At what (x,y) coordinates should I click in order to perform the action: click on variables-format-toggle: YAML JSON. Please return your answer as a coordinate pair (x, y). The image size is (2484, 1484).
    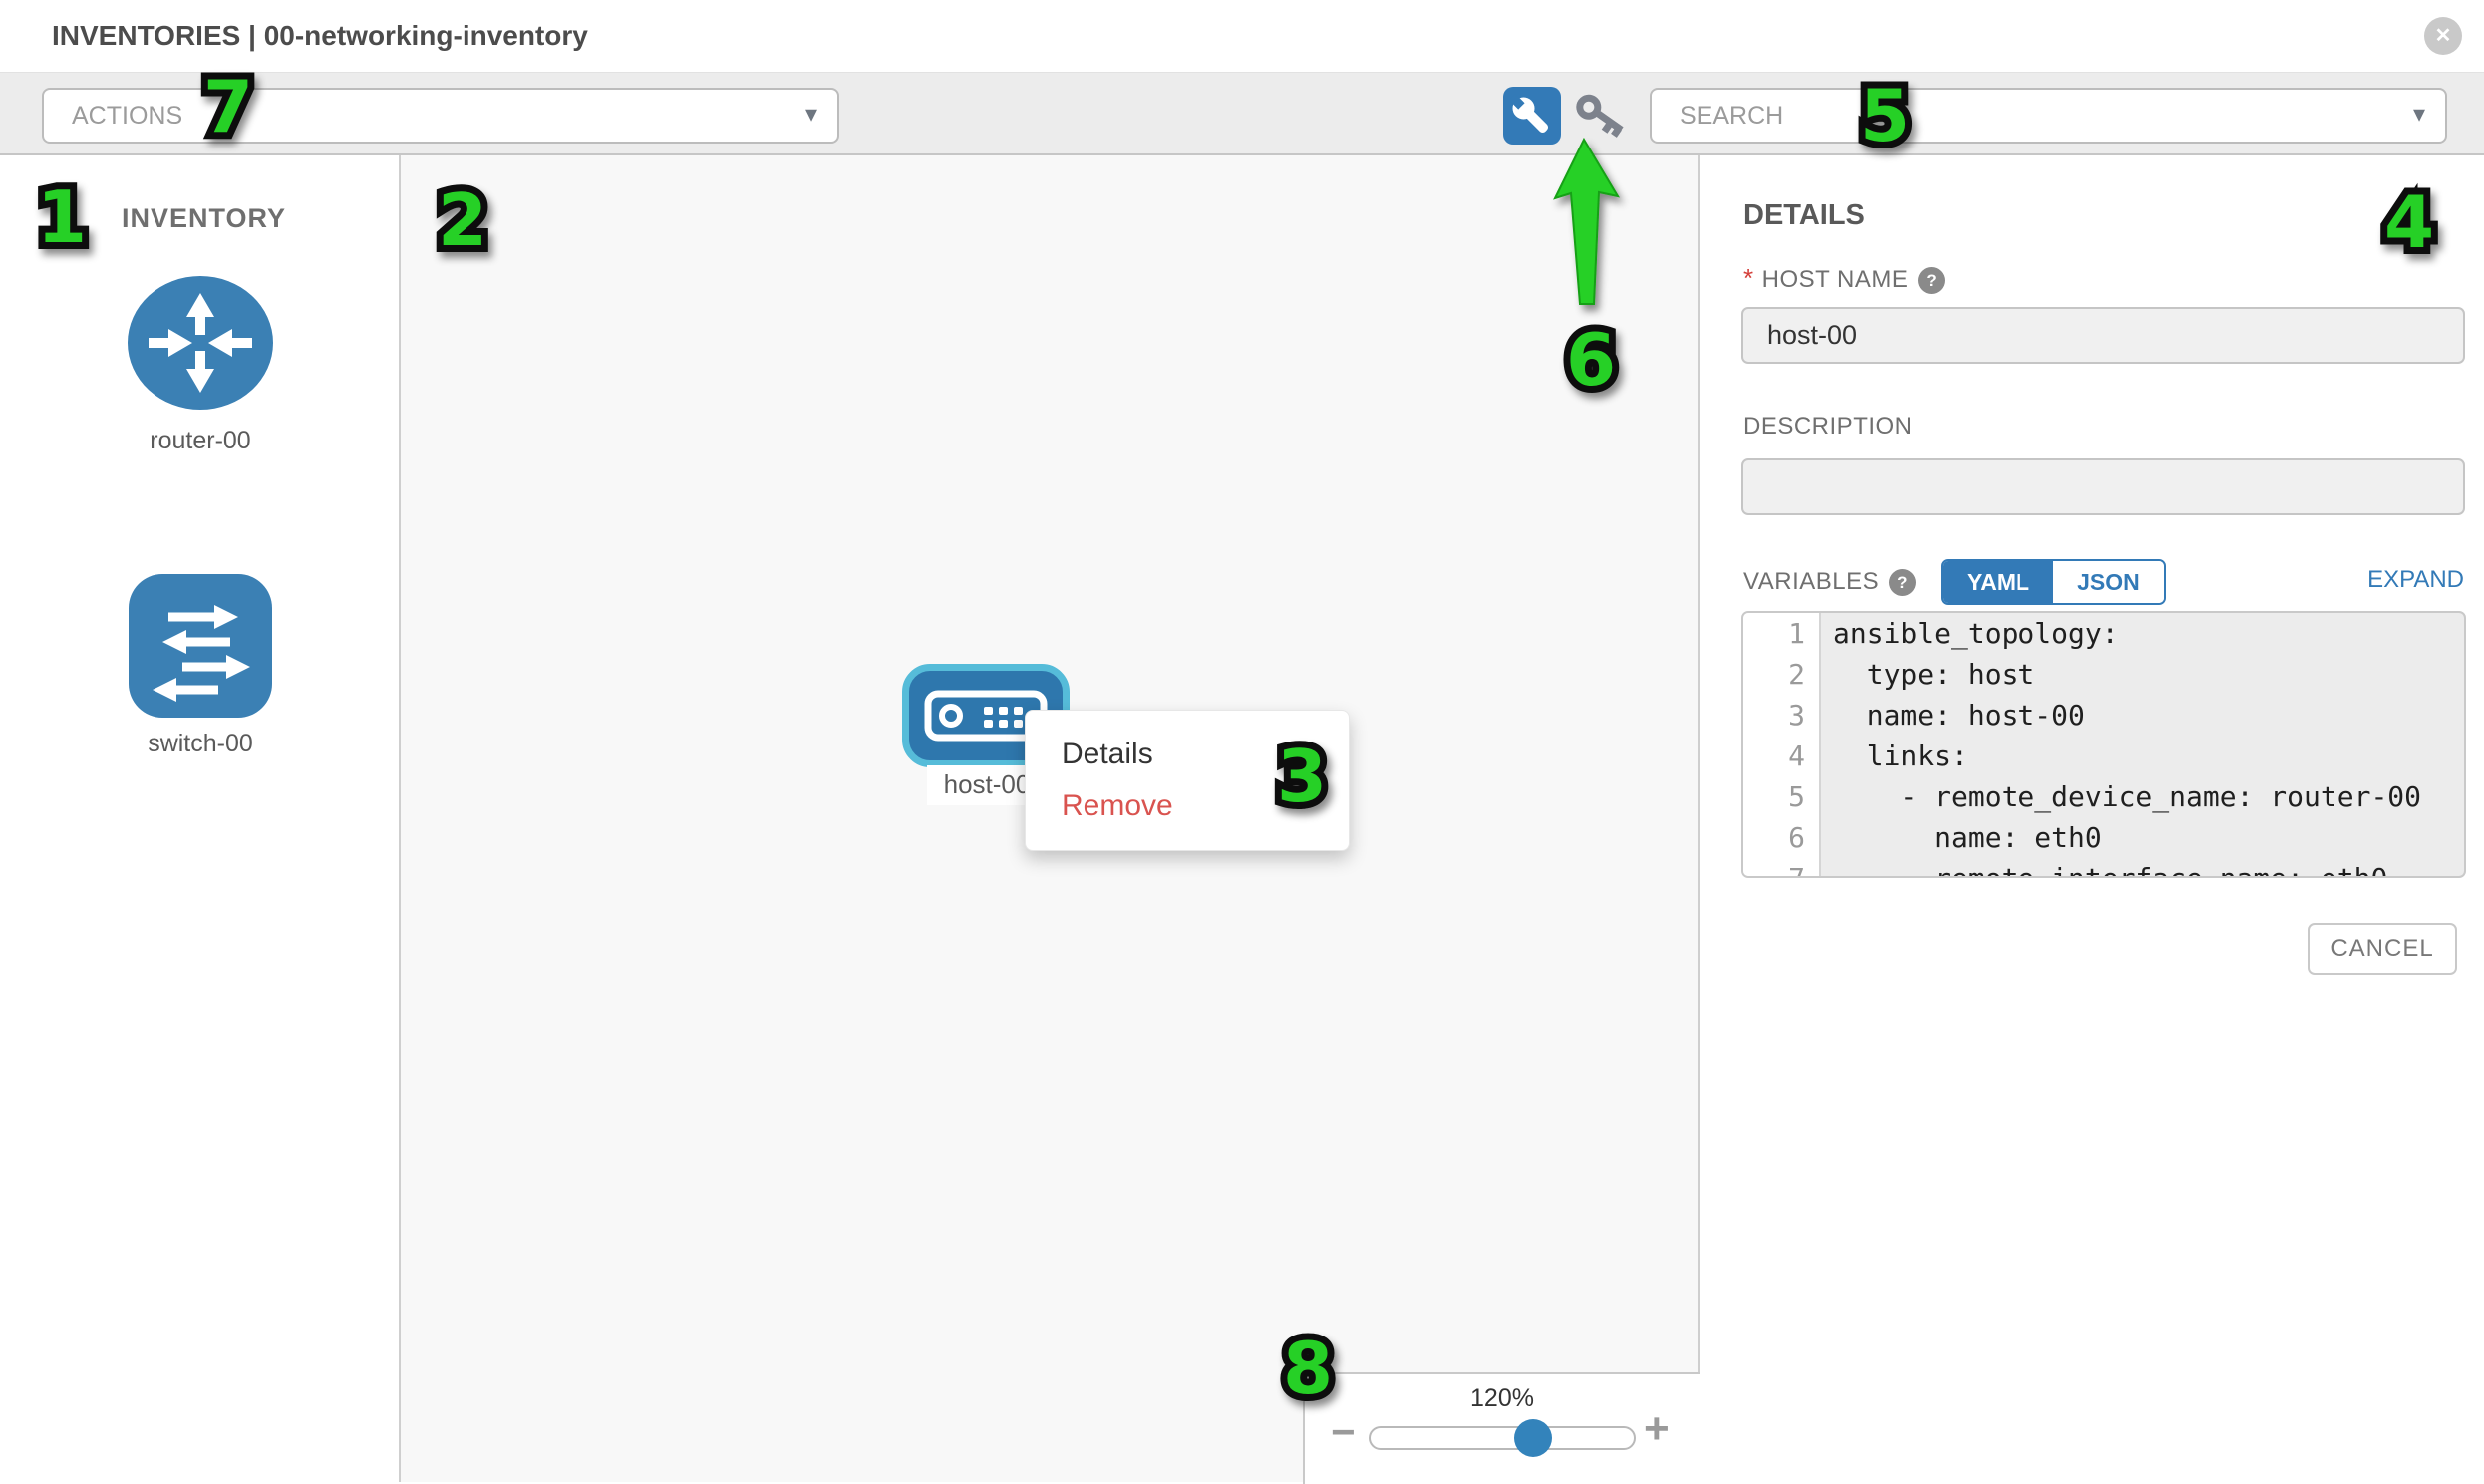
    Looking at the image, I should click on (2053, 582).